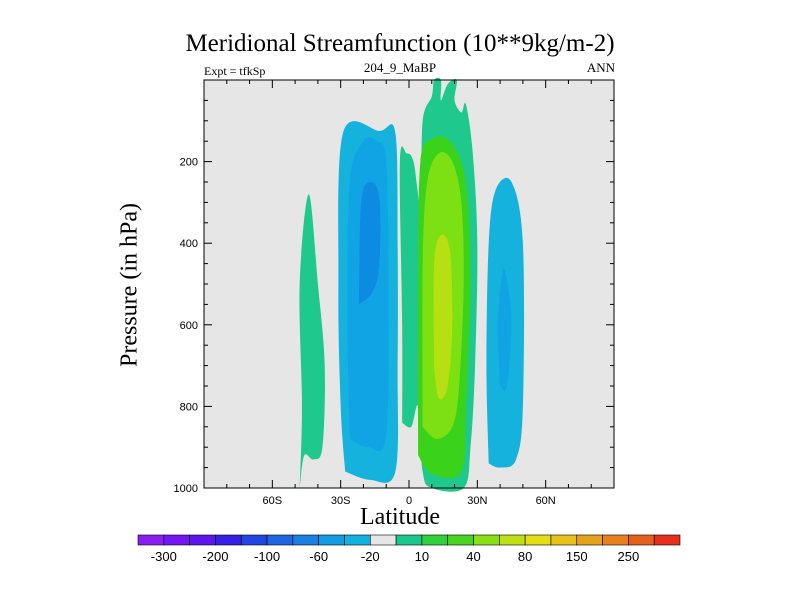  I want to click on contour-region-northern-cell-inner, so click(504, 329).